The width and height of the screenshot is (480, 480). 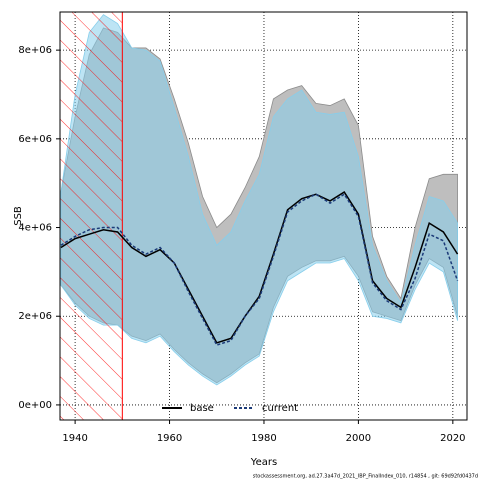 I want to click on legend-label: current, so click(x=280, y=408).